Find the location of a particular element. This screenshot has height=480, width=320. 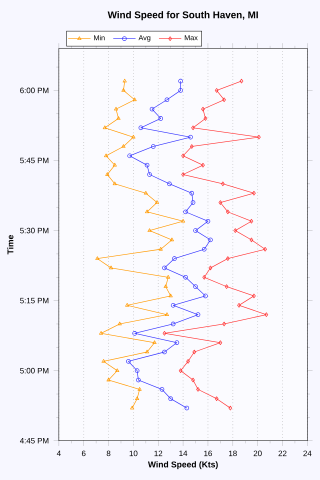

y-axis-title: Time is located at coordinates (10, 244).